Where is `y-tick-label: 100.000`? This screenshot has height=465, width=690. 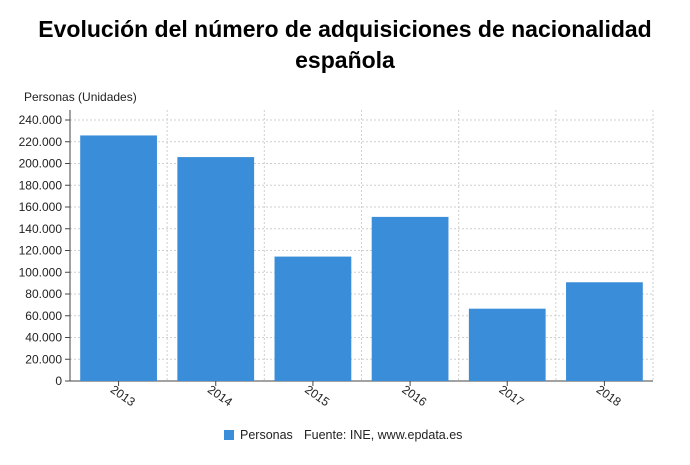 y-tick-label: 100.000 is located at coordinates (41, 272).